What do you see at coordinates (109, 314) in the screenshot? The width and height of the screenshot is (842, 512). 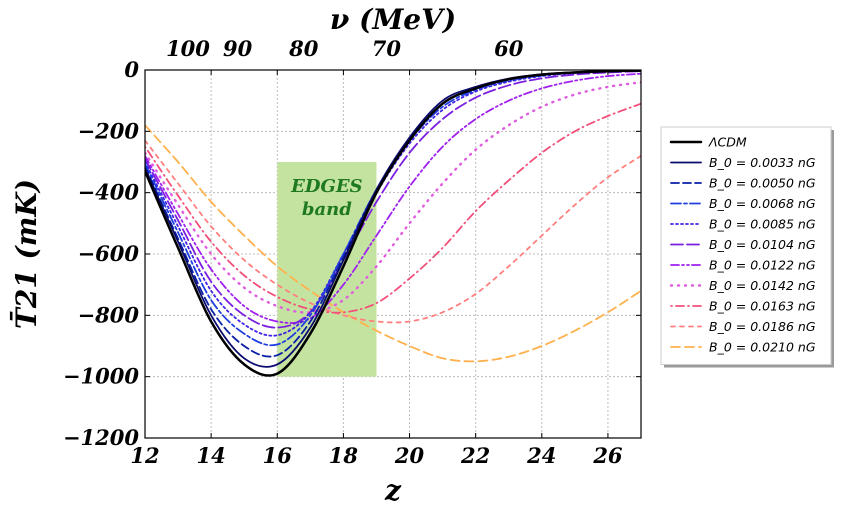 I see `y-tick-label: −800` at bounding box center [109, 314].